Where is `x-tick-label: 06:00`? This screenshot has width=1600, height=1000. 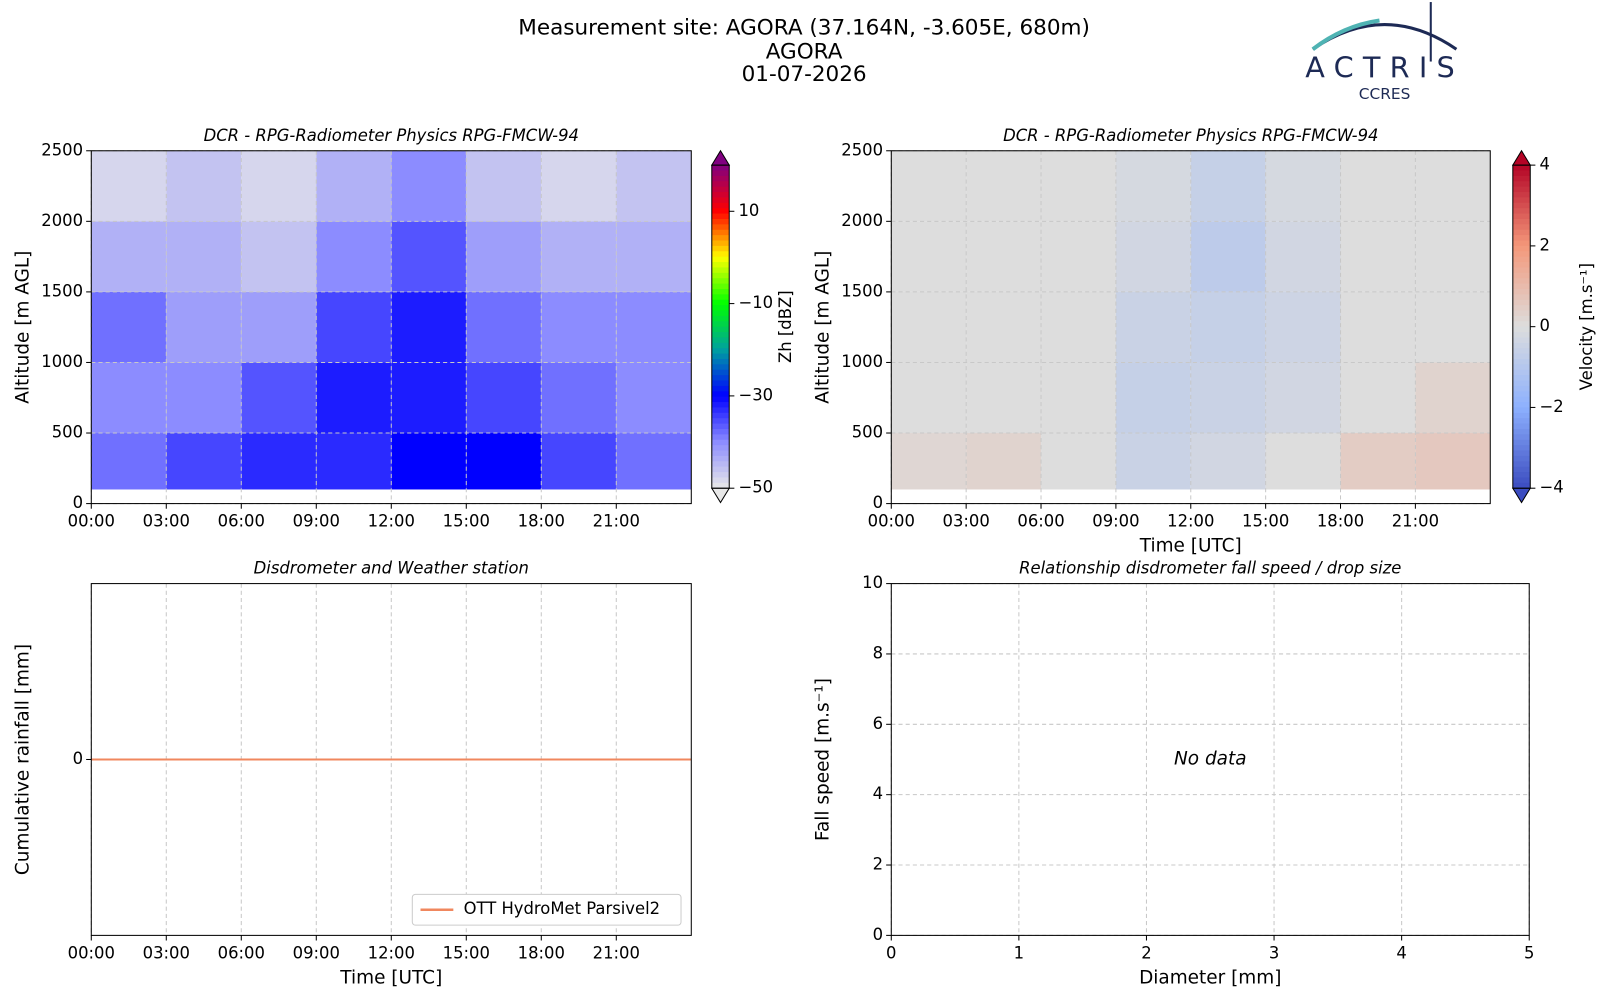
x-tick-label: 06:00 is located at coordinates (1040, 521).